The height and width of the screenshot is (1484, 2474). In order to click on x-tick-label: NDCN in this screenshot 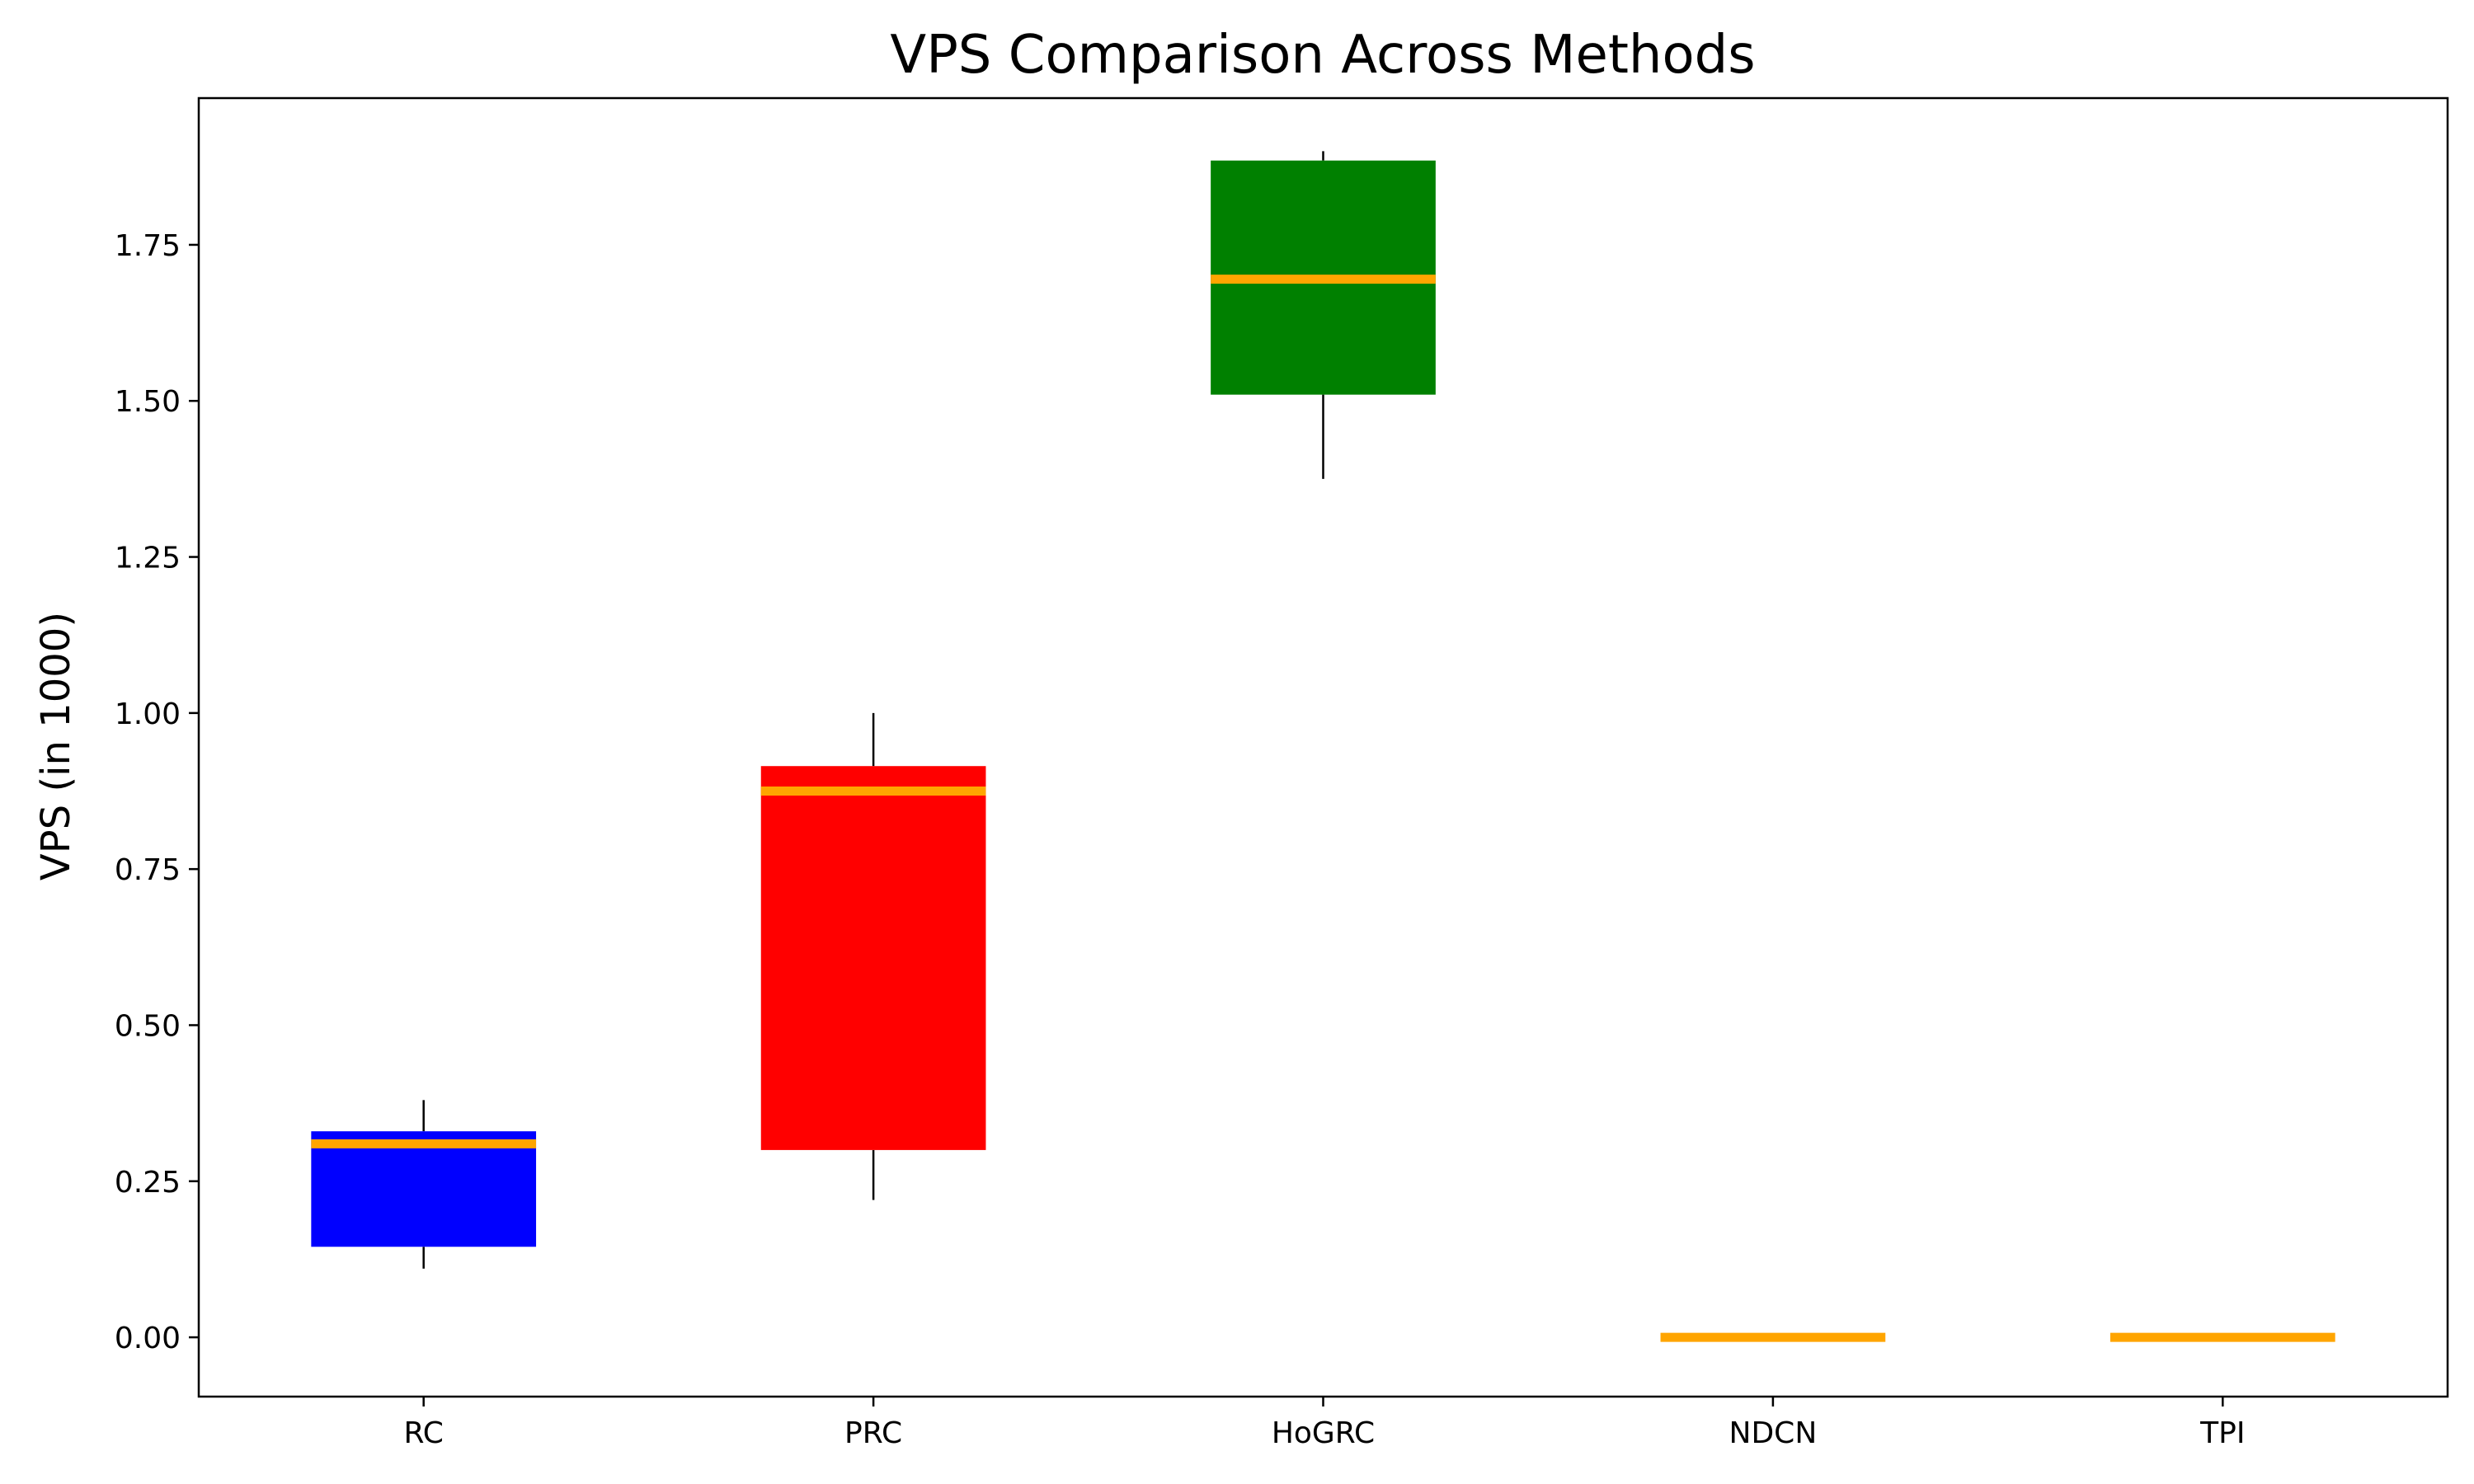, I will do `click(1773, 1433)`.